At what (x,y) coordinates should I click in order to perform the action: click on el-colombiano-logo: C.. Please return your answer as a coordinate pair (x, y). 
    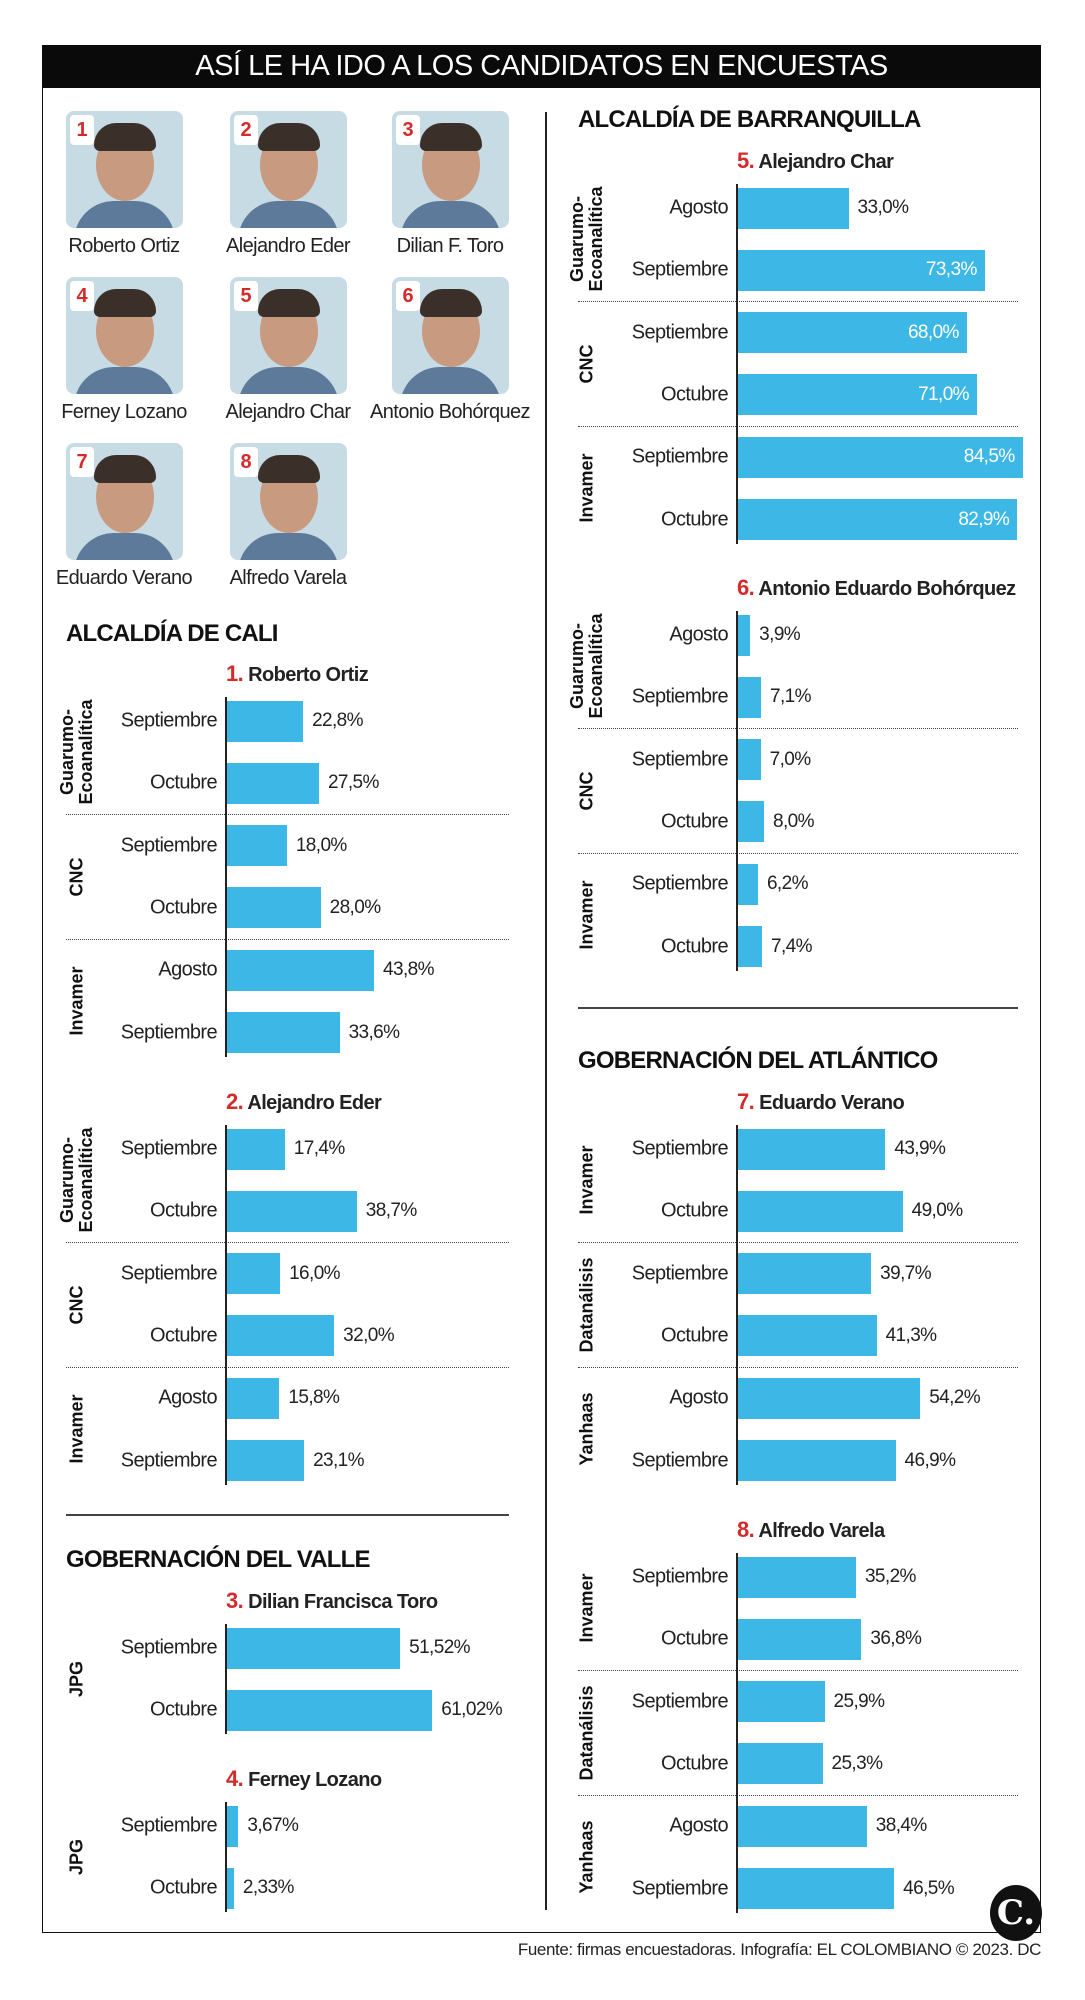
    Looking at the image, I should click on (1016, 1913).